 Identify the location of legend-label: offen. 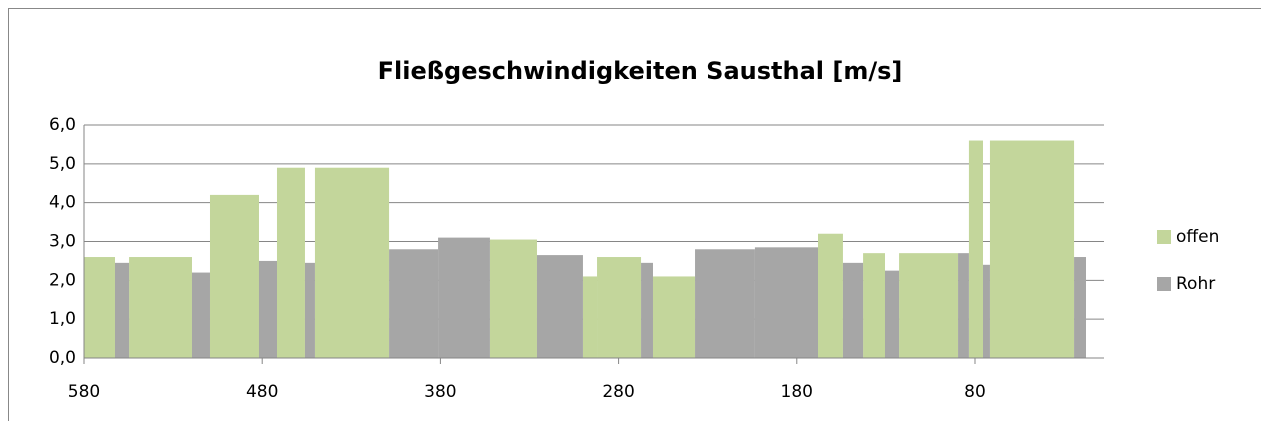
(1197, 237).